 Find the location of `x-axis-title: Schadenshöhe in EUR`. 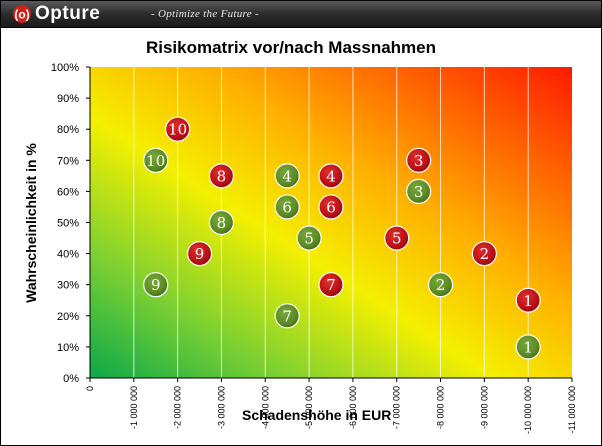

x-axis-title: Schadenshöhe in EUR is located at coordinates (317, 415).